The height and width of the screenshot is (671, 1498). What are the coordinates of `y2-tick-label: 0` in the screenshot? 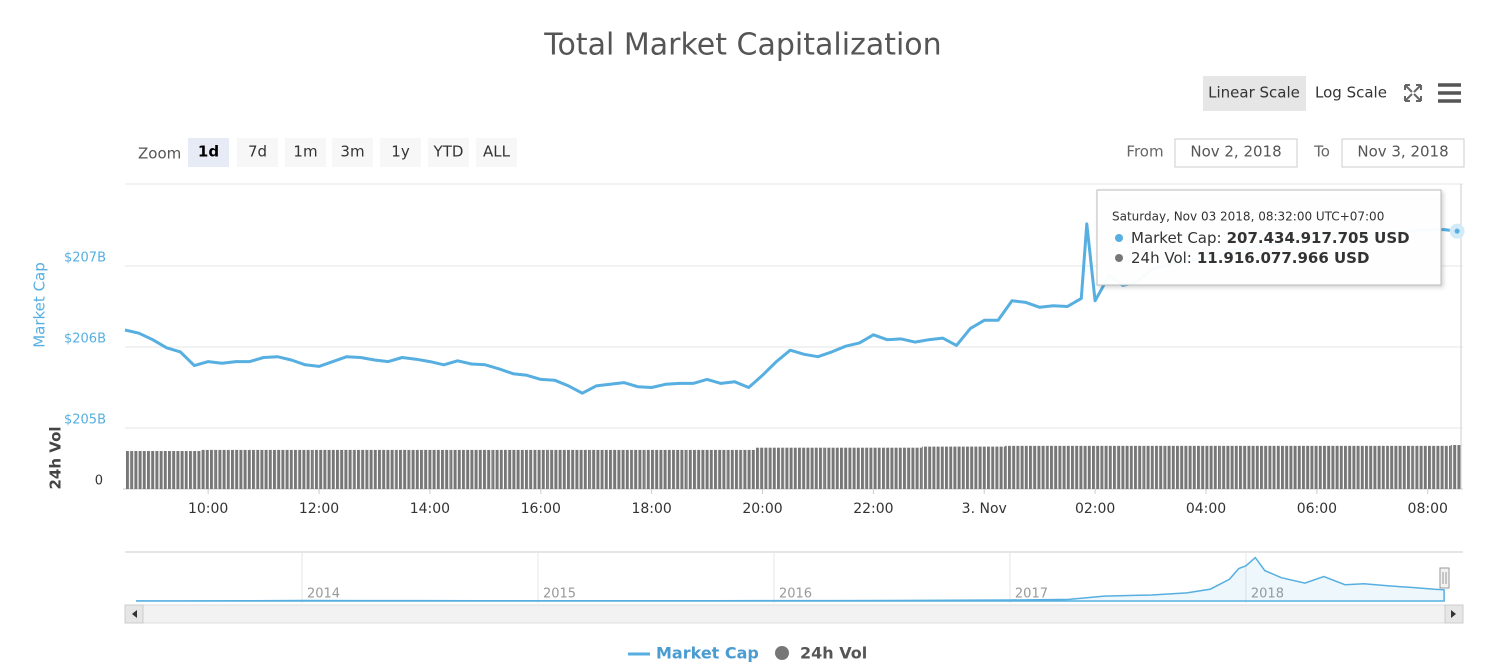 It's located at (99, 481).